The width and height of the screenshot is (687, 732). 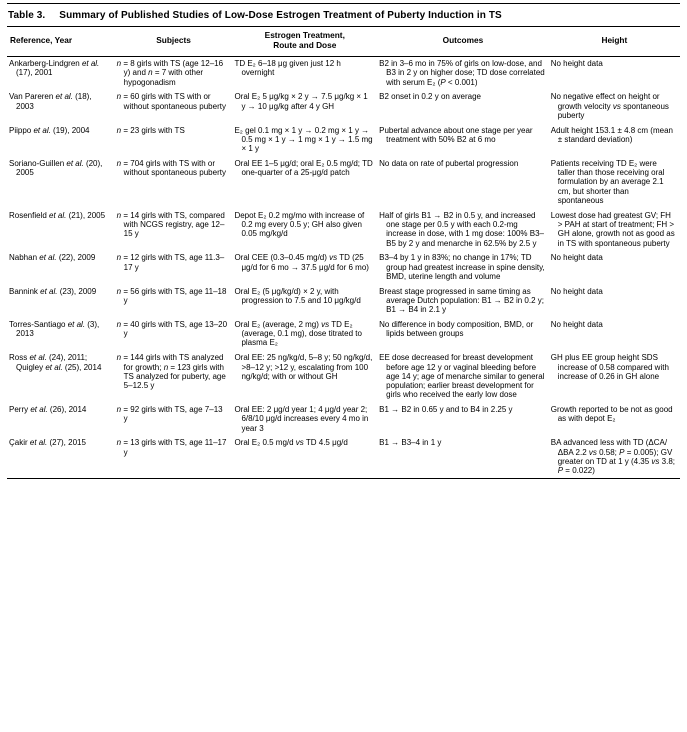 What do you see at coordinates (56, 168) in the screenshot?
I see `cell-reference: Soriano-Guillen et al. (20), 2005` at bounding box center [56, 168].